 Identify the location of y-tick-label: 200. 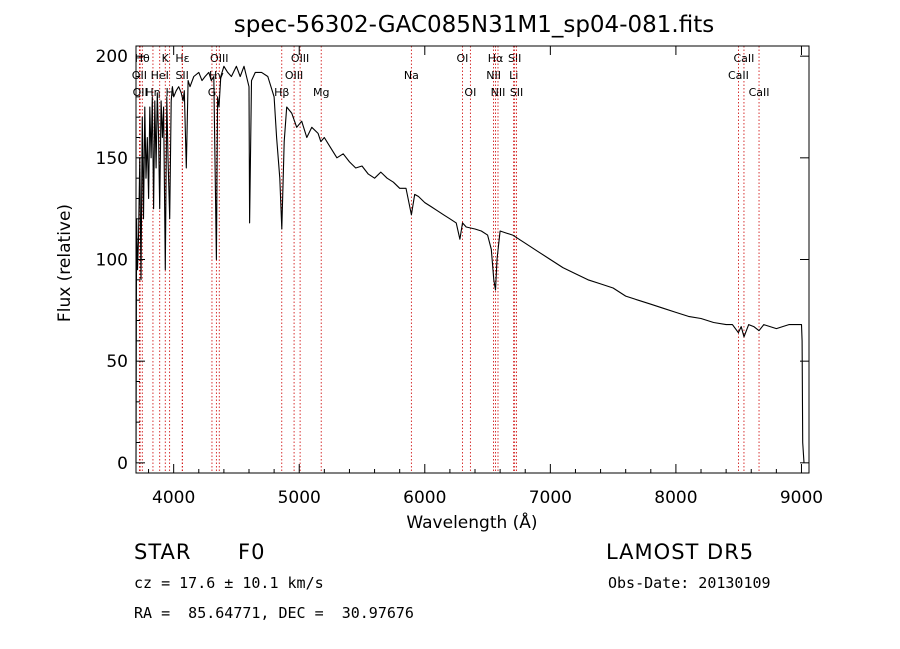
(112, 57).